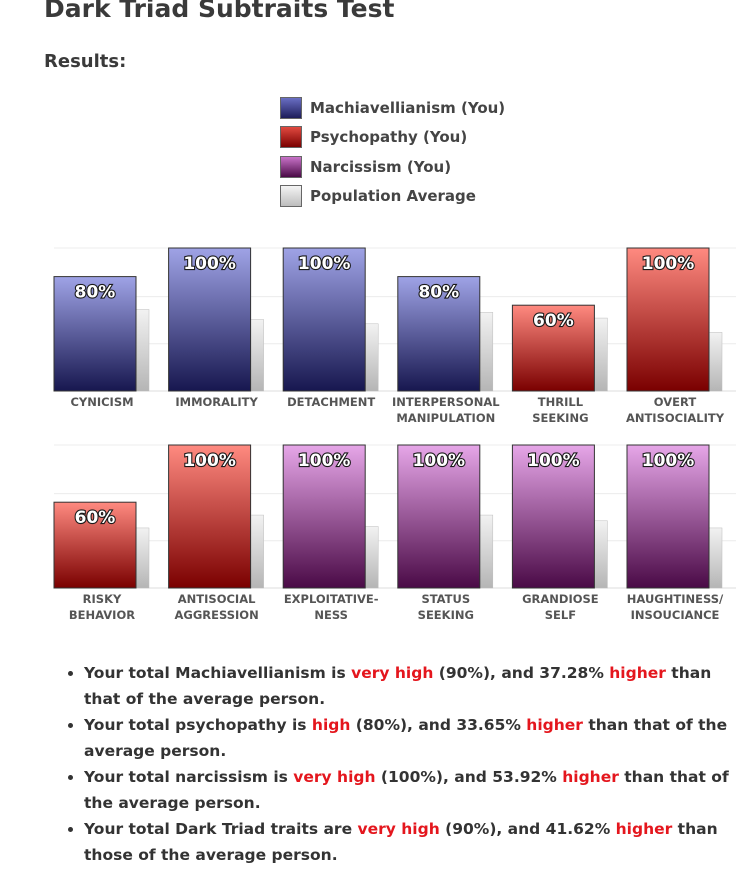 The width and height of the screenshot is (752, 876). I want to click on legend-swatch-psychopathy, so click(291, 137).